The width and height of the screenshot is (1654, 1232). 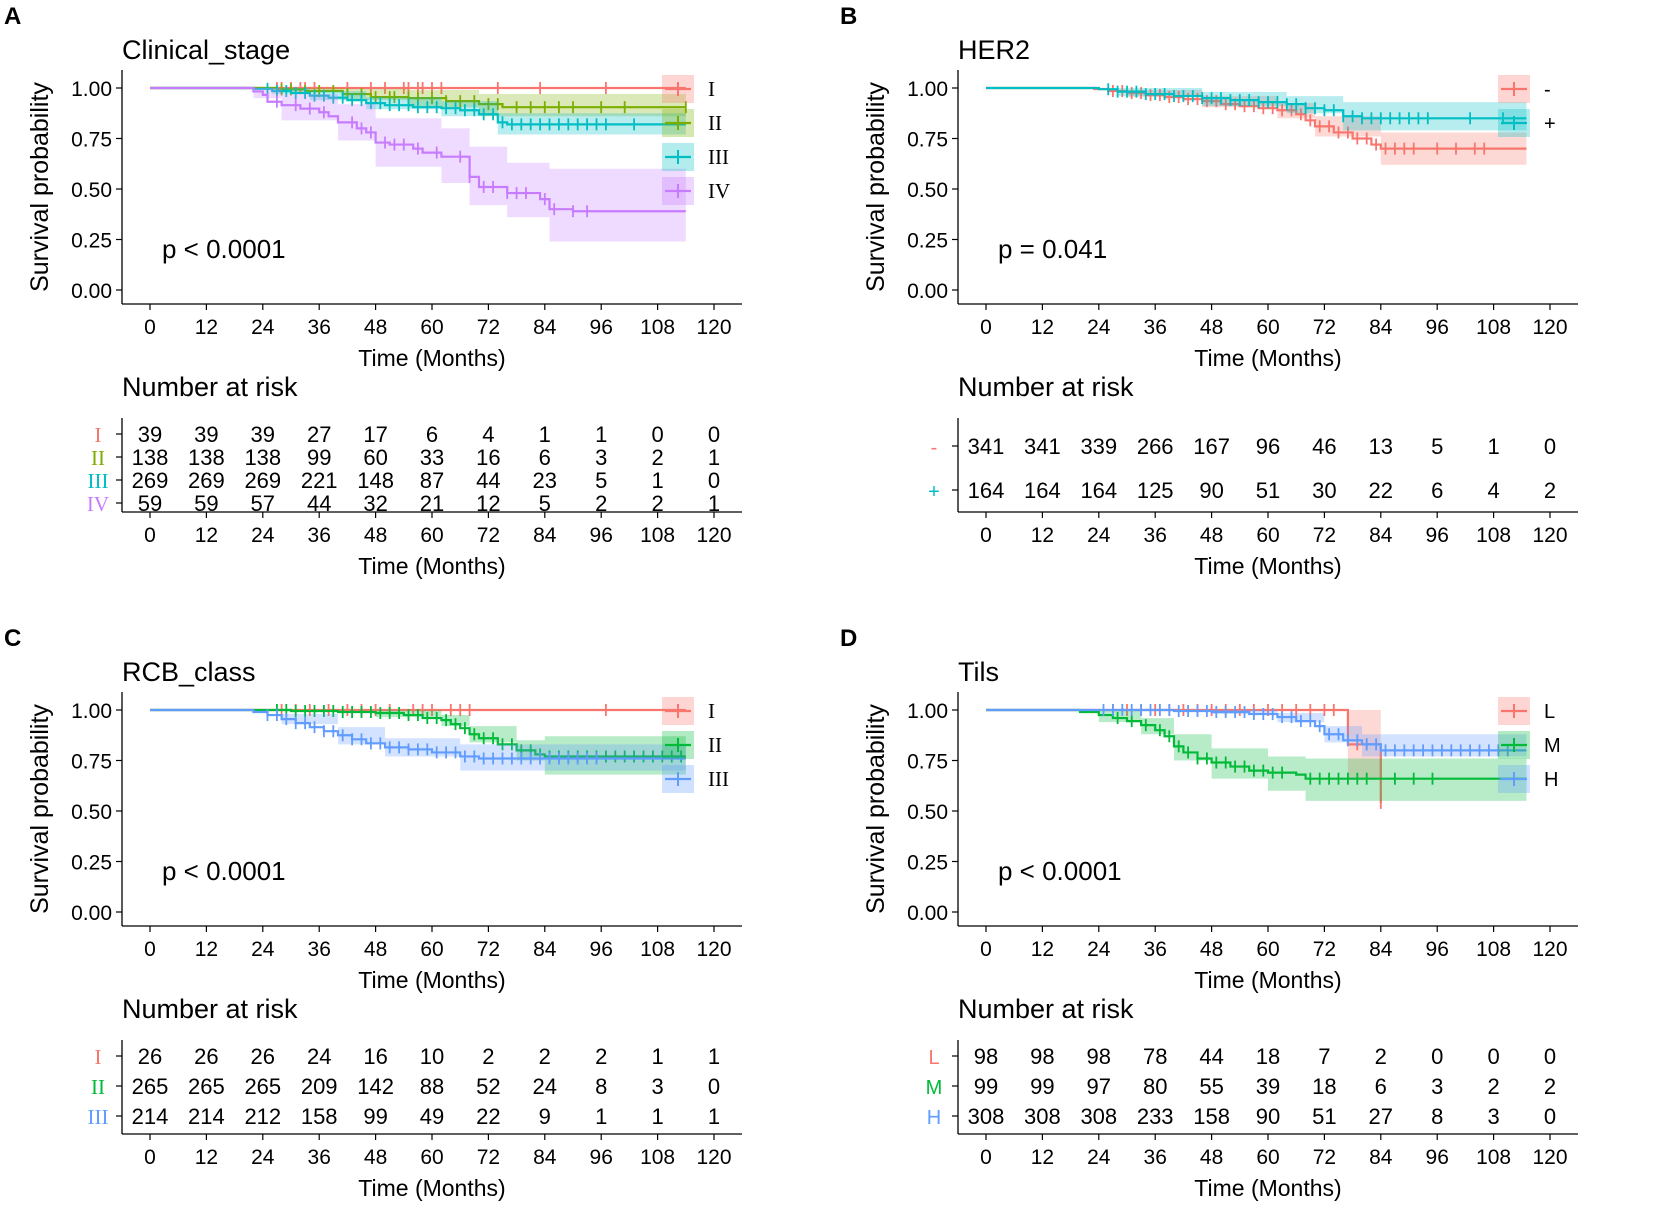 I want to click on risk-cell: 3, so click(x=1437, y=1086).